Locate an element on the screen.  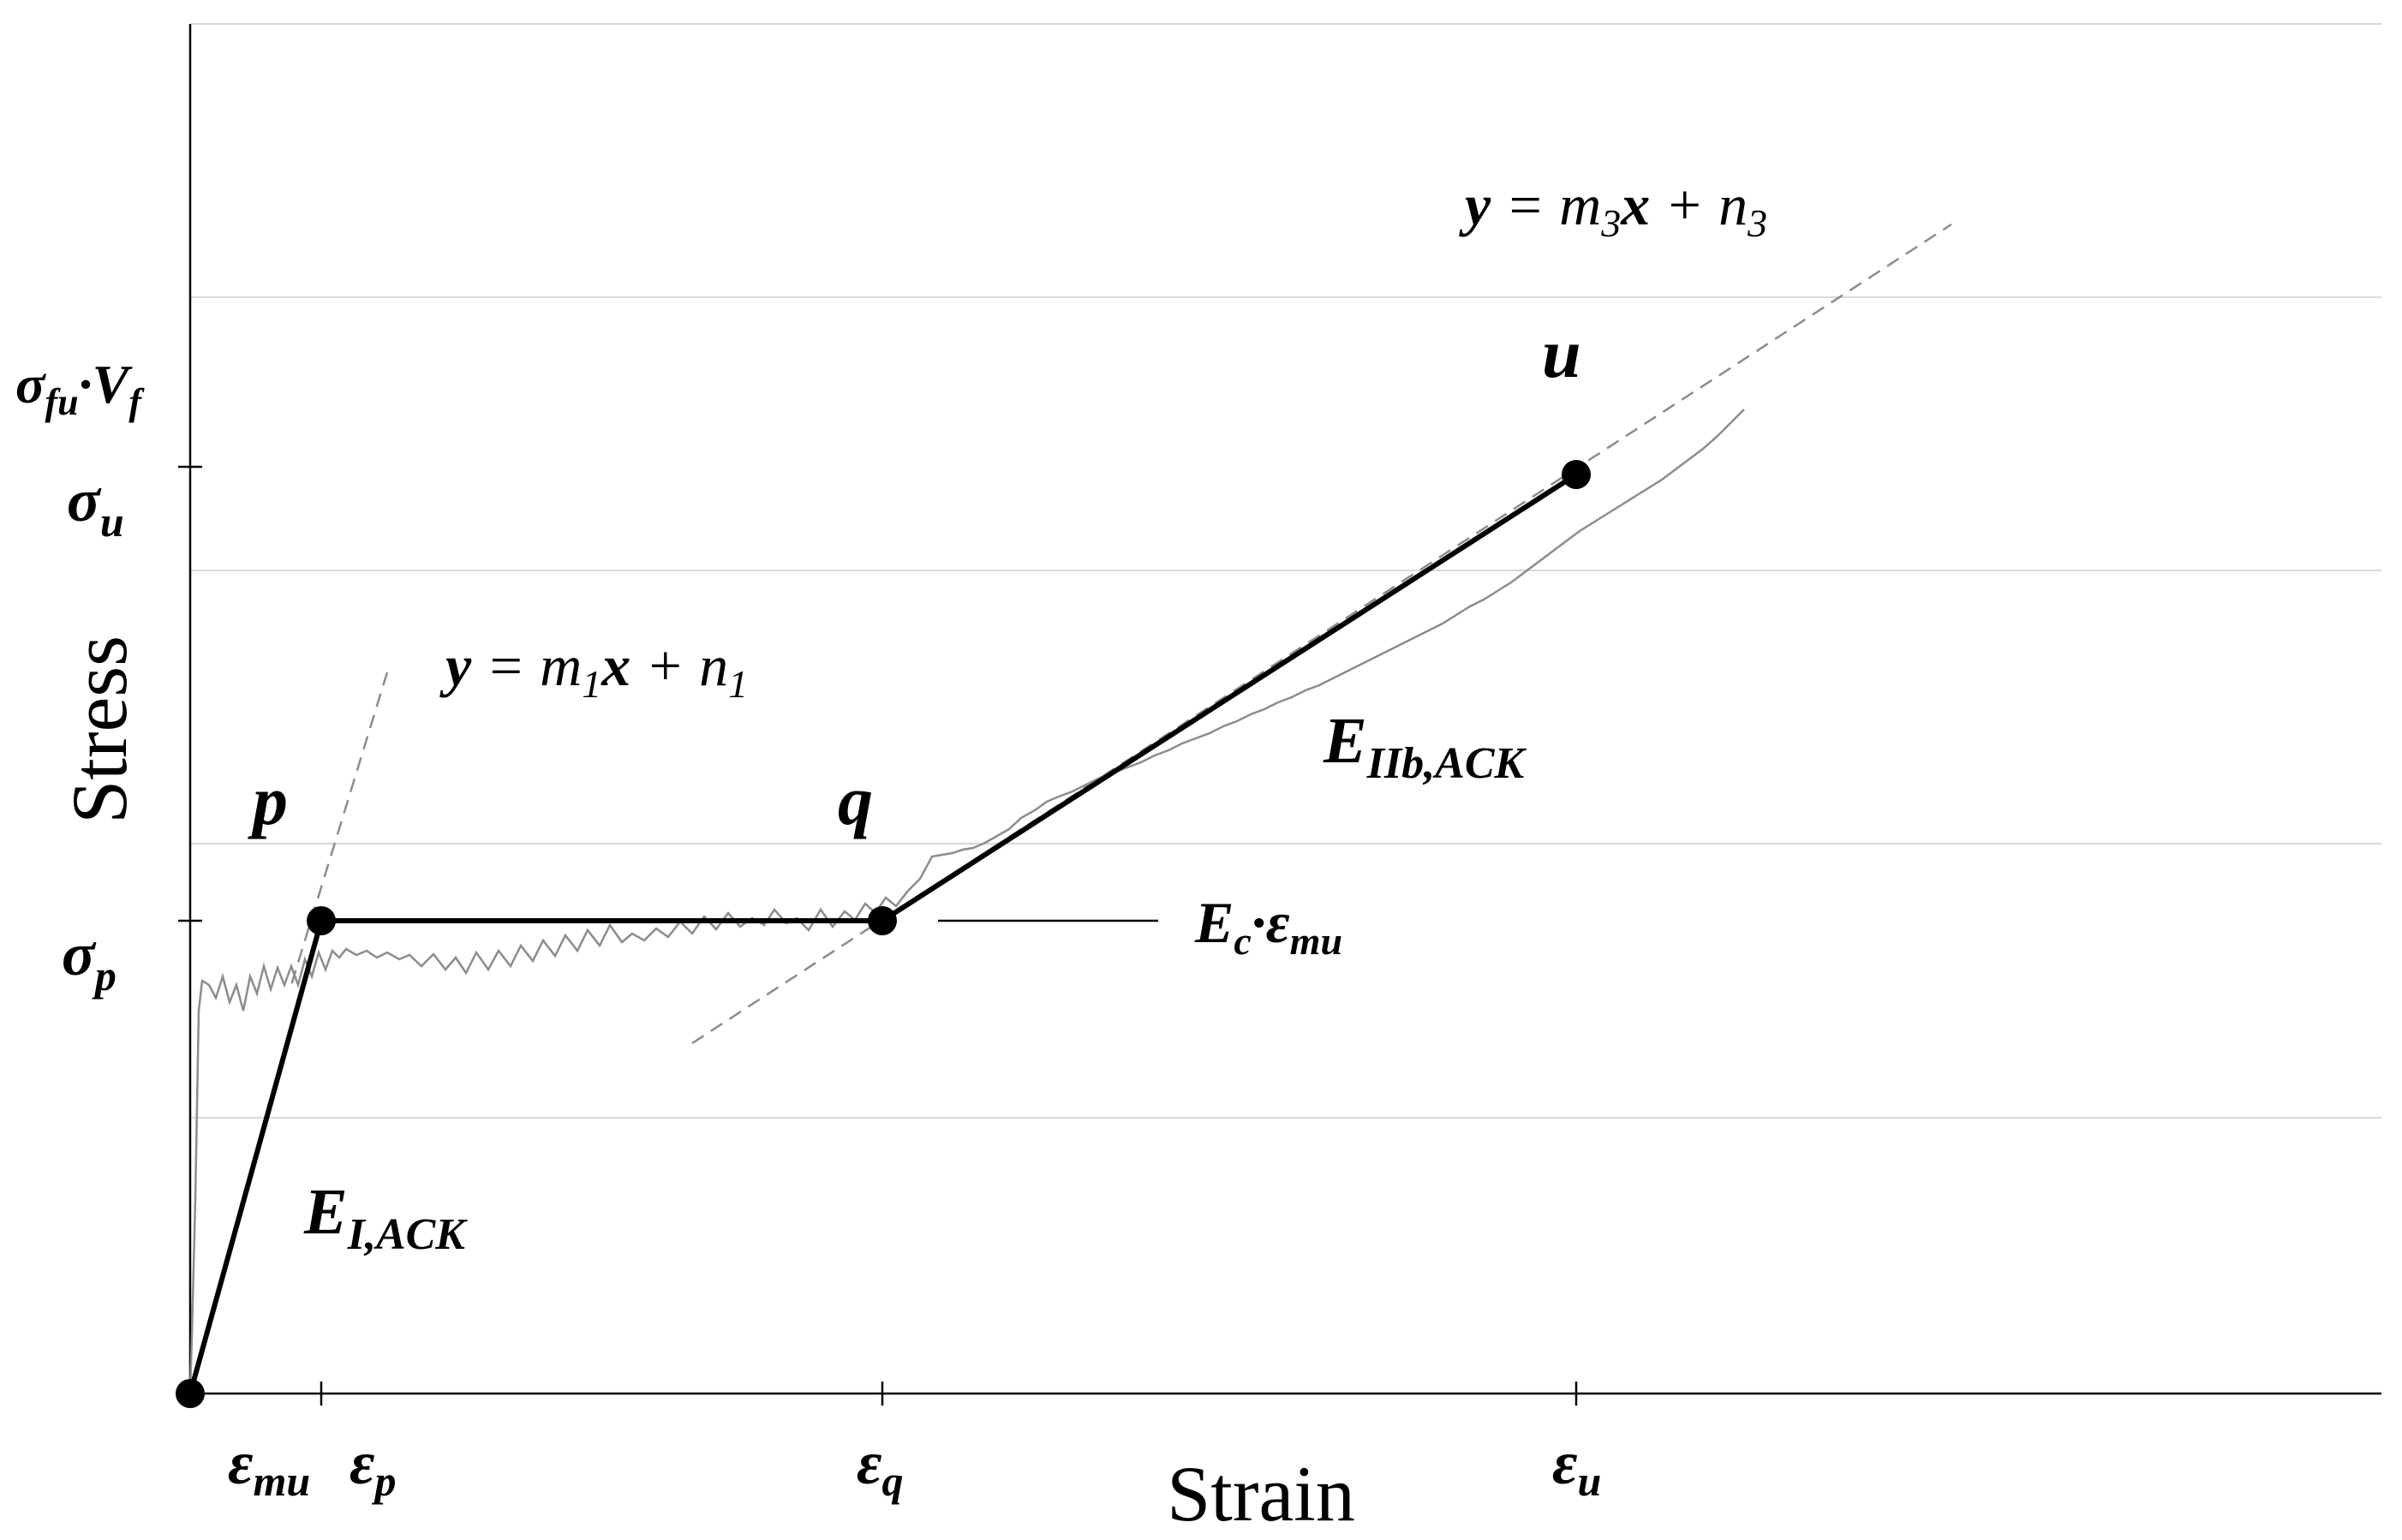
eps-p-symbol: ε is located at coordinates (362, 1463).